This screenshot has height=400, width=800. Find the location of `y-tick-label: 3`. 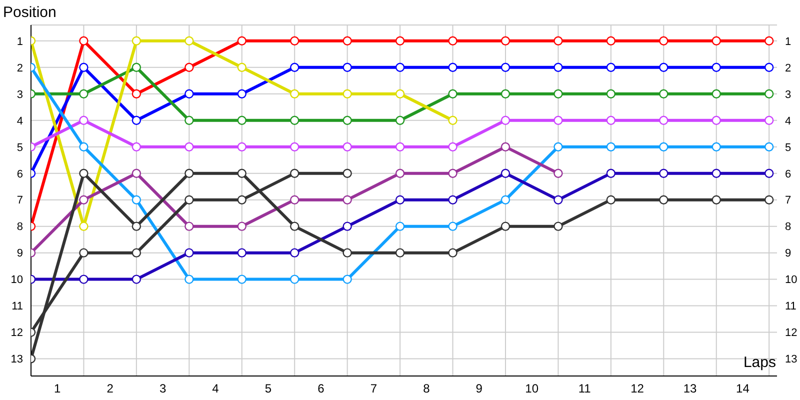

y-tick-label: 3 is located at coordinates (19, 94).